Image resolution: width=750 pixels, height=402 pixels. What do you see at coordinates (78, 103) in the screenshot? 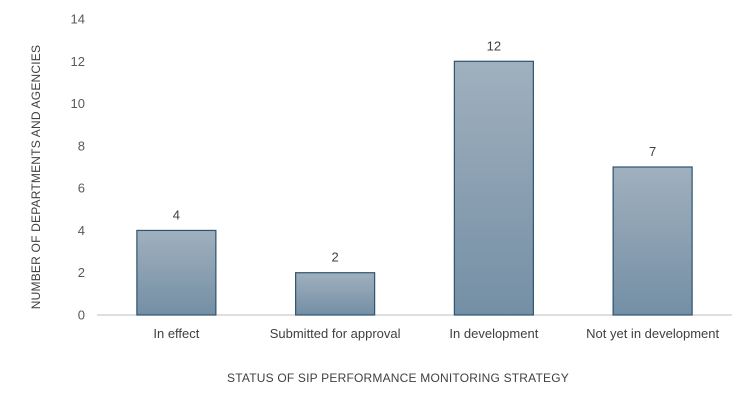
I see `y-tick-label: 10` at bounding box center [78, 103].